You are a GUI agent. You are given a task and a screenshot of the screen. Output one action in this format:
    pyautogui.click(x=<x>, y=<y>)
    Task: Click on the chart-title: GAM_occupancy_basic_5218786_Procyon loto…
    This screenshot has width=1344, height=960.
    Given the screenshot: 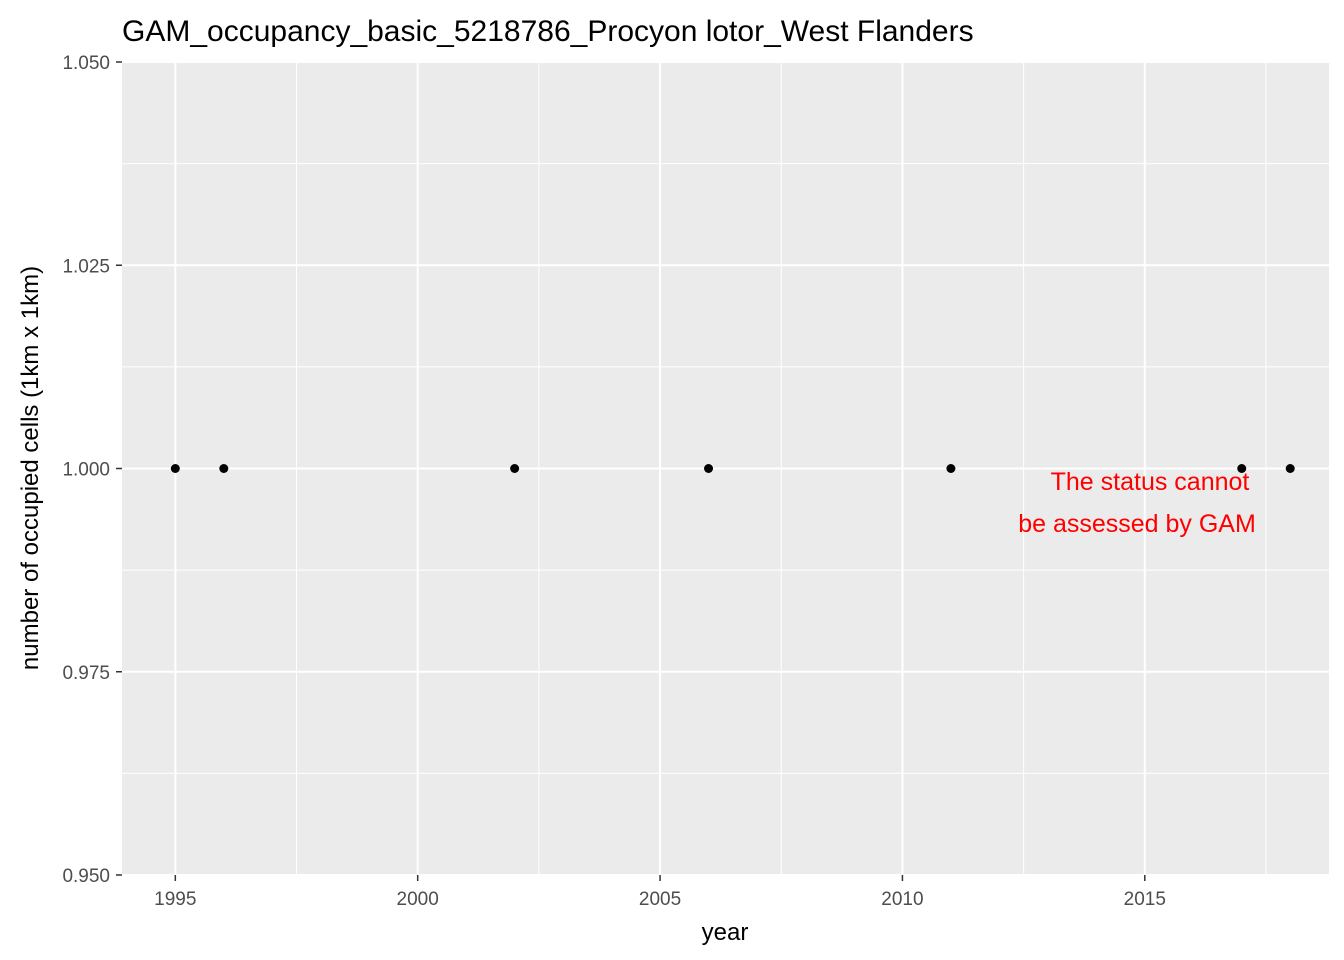 What is the action you would take?
    pyautogui.click(x=548, y=31)
    